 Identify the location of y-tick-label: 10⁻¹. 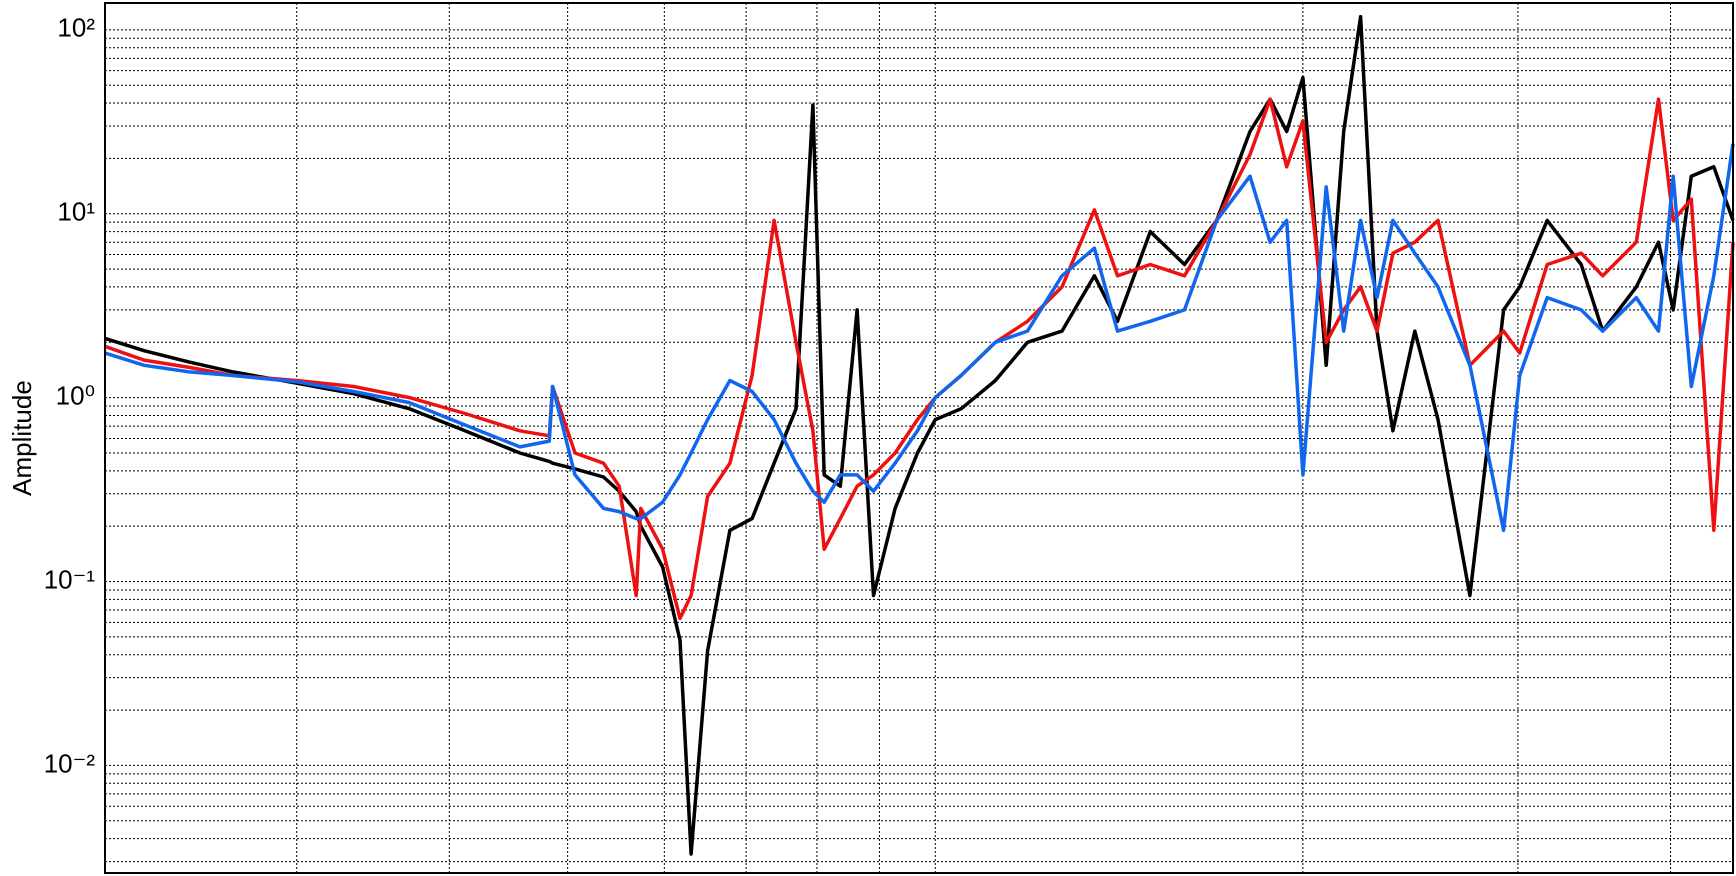
(70, 579).